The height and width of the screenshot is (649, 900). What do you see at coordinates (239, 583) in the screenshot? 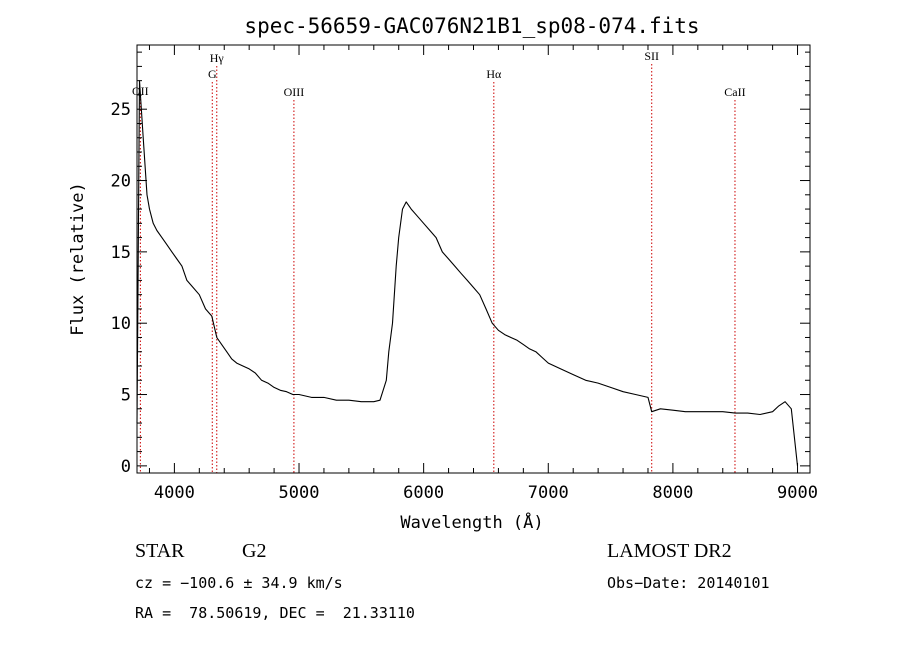
I see `redshift-velocity: cz = −100.6 ± 34.9 km/s` at bounding box center [239, 583].